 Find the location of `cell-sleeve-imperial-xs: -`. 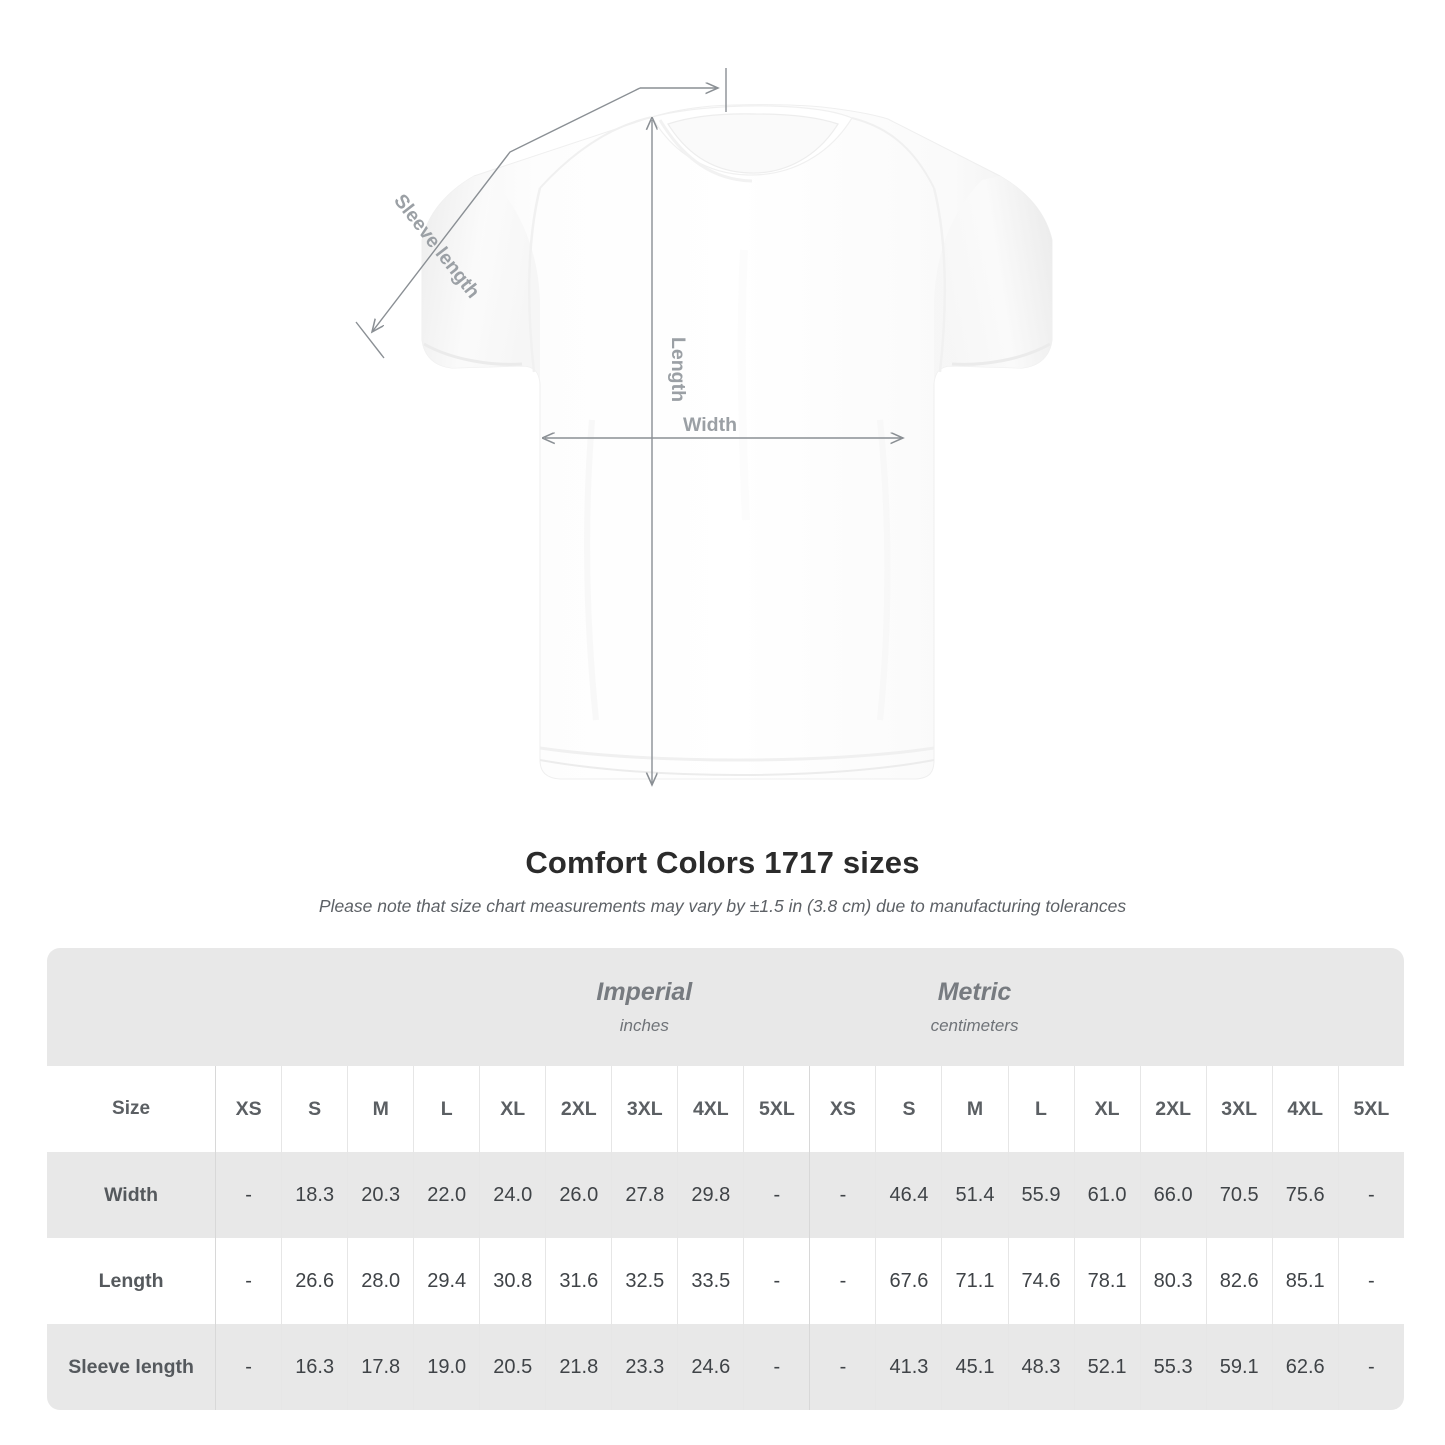

cell-sleeve-imperial-xs: - is located at coordinates (248, 1367).